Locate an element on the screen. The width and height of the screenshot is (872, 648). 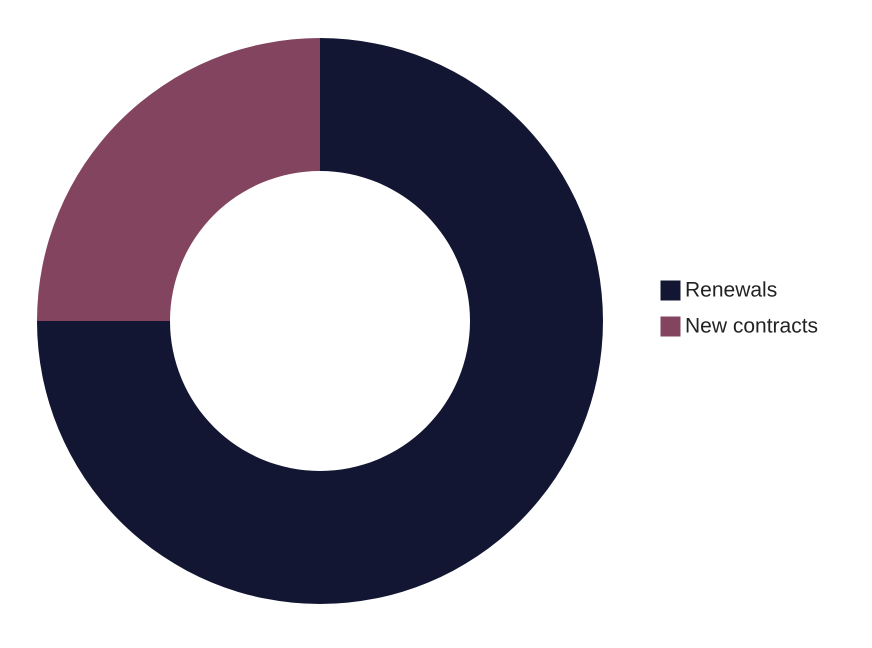
legend-label: Renewals is located at coordinates (731, 290).